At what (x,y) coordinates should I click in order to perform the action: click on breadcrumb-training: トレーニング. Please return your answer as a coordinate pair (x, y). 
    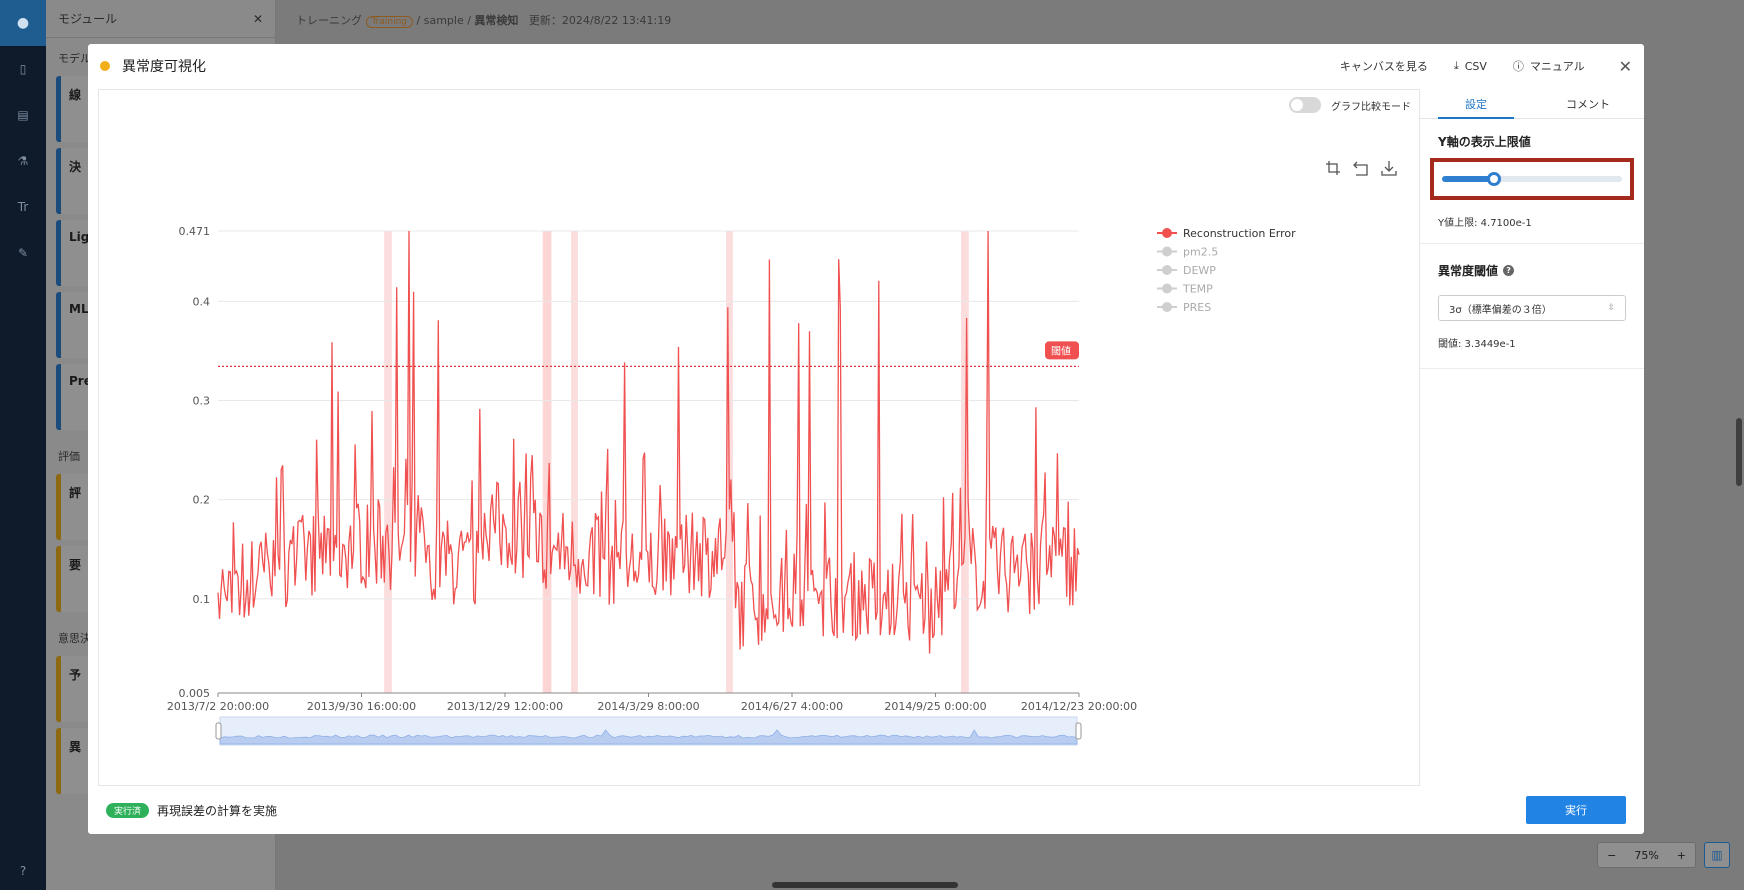
    Looking at the image, I should click on (329, 20).